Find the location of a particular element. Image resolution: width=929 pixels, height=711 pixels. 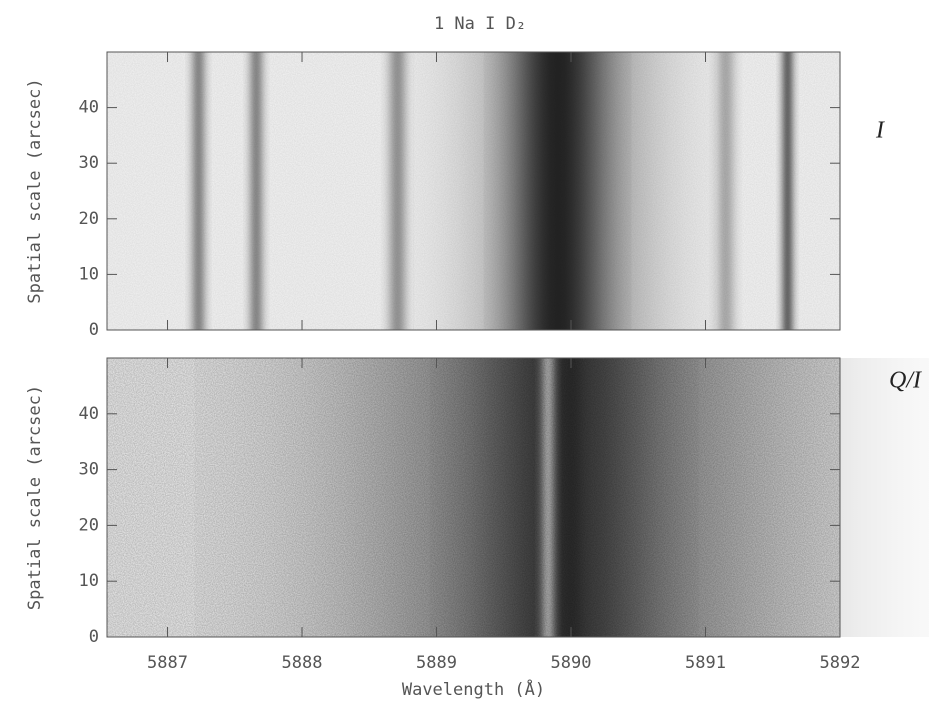

x-tick-label: 5887 is located at coordinates (167, 663).